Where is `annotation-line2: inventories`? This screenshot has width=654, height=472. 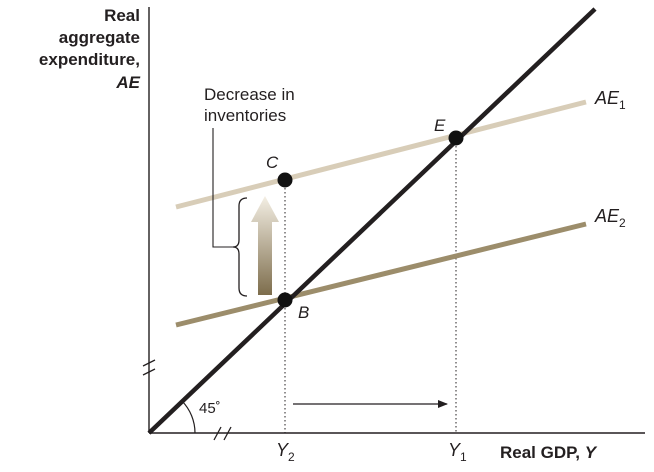 annotation-line2: inventories is located at coordinates (245, 115).